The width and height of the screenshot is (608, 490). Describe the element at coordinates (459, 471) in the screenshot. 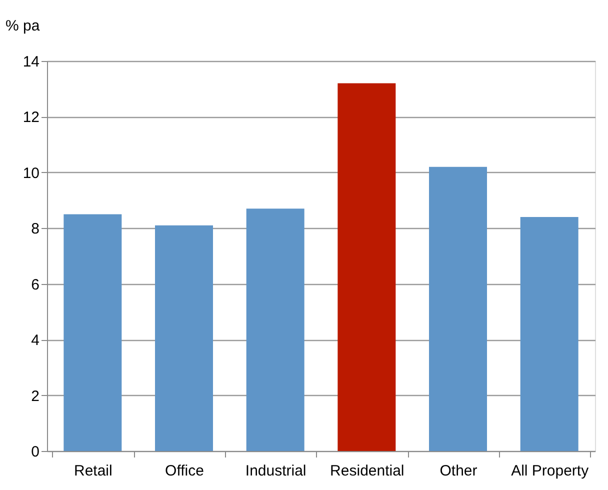

I see `x-tick-label: Other` at that location.